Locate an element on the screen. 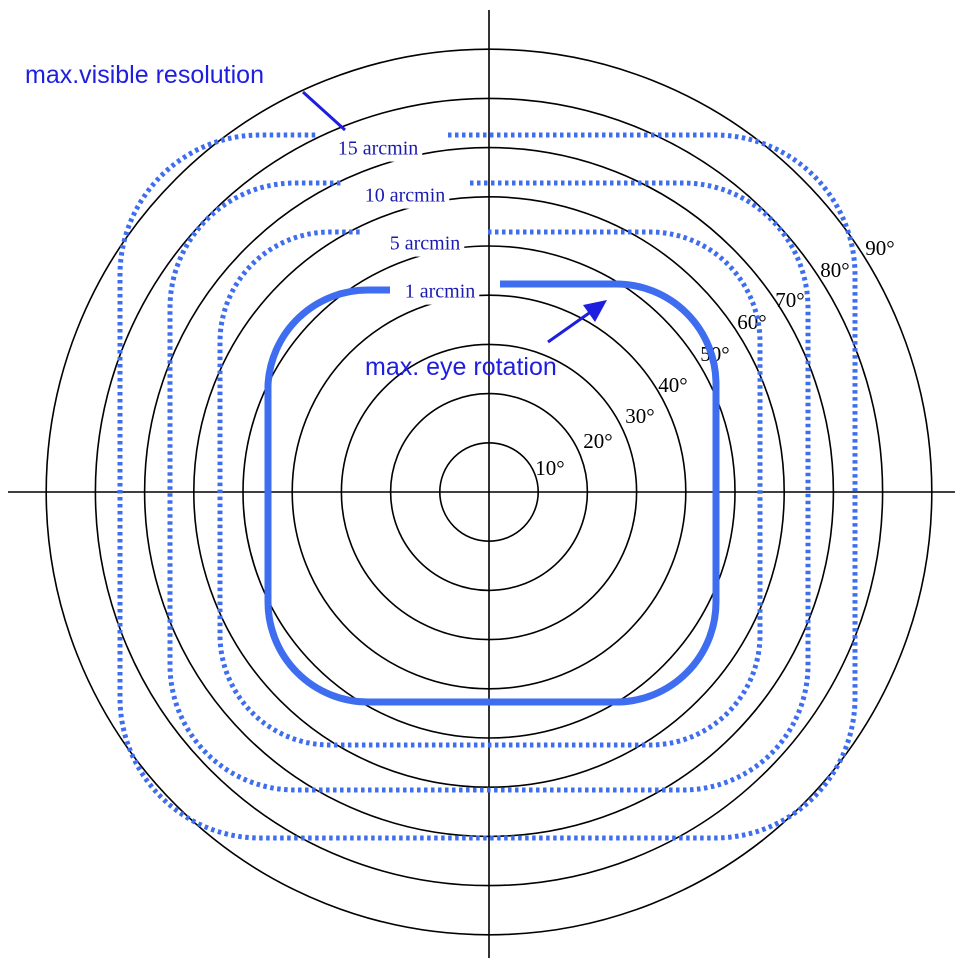 The image size is (961, 967). contour-label: 1 arcmin is located at coordinates (440, 292).